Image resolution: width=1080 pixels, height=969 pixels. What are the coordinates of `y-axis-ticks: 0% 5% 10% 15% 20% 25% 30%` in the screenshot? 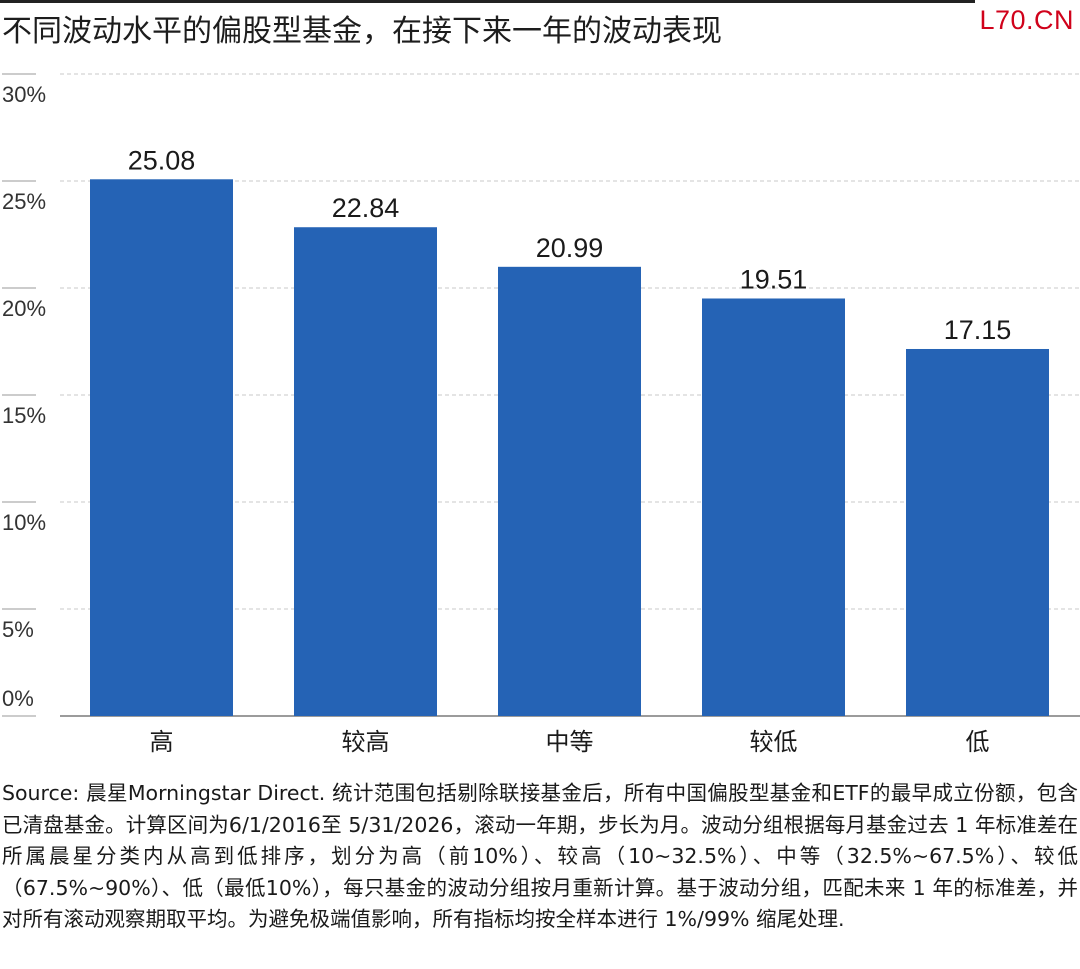 It's located at (24, 395).